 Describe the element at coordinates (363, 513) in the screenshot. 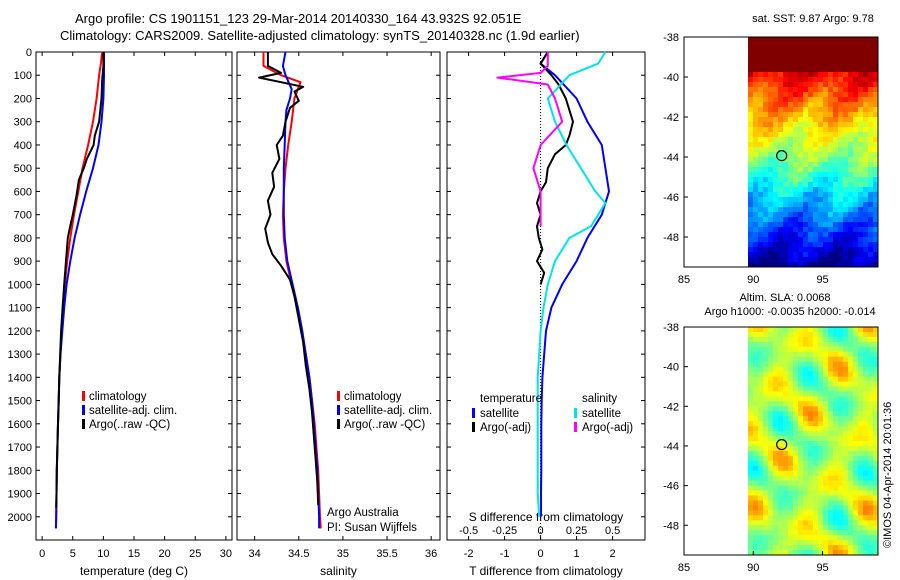

I see `annotation-argo-australia: Argo Australia` at that location.